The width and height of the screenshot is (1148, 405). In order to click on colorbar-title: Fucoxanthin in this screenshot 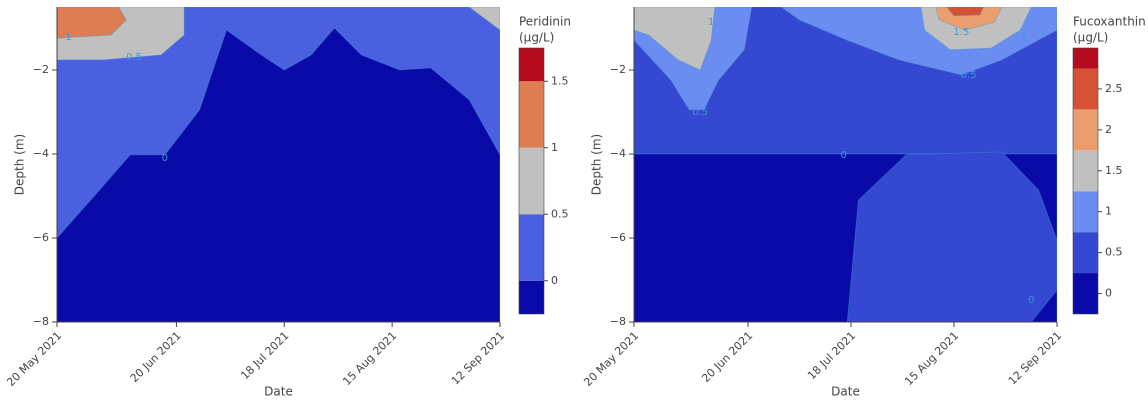, I will do `click(1109, 22)`.